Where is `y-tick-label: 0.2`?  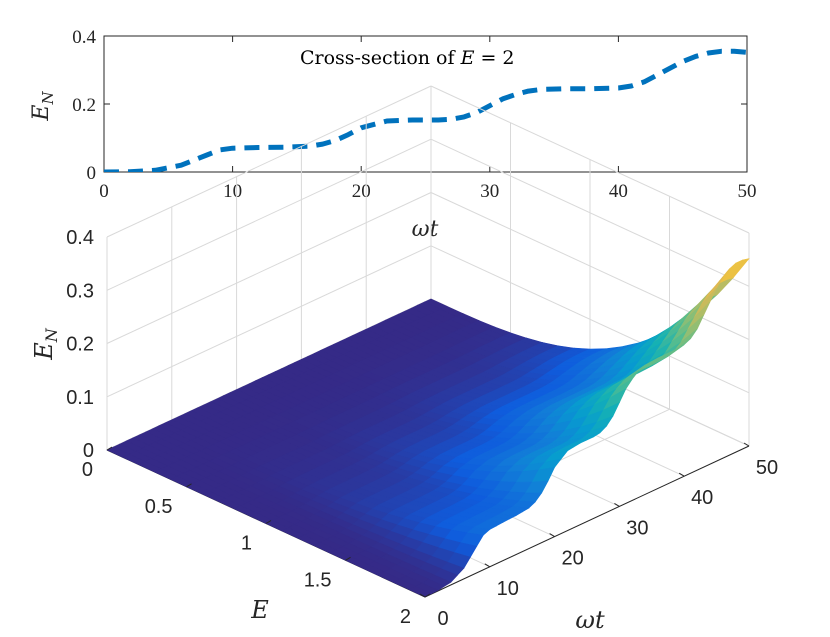 y-tick-label: 0.2 is located at coordinates (84, 105).